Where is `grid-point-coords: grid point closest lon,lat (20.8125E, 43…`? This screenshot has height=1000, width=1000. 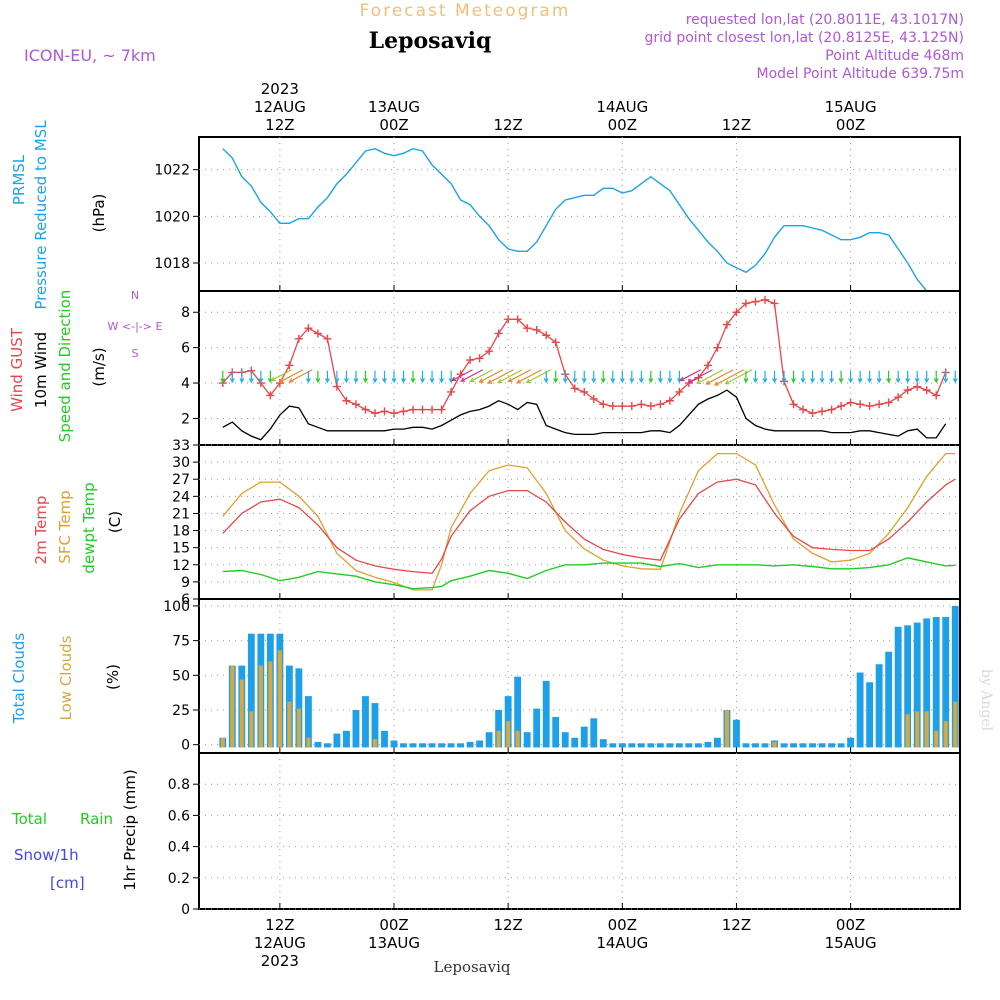
grid-point-coords: grid point closest lon,lat (20.8125E, 43… is located at coordinates (804, 38).